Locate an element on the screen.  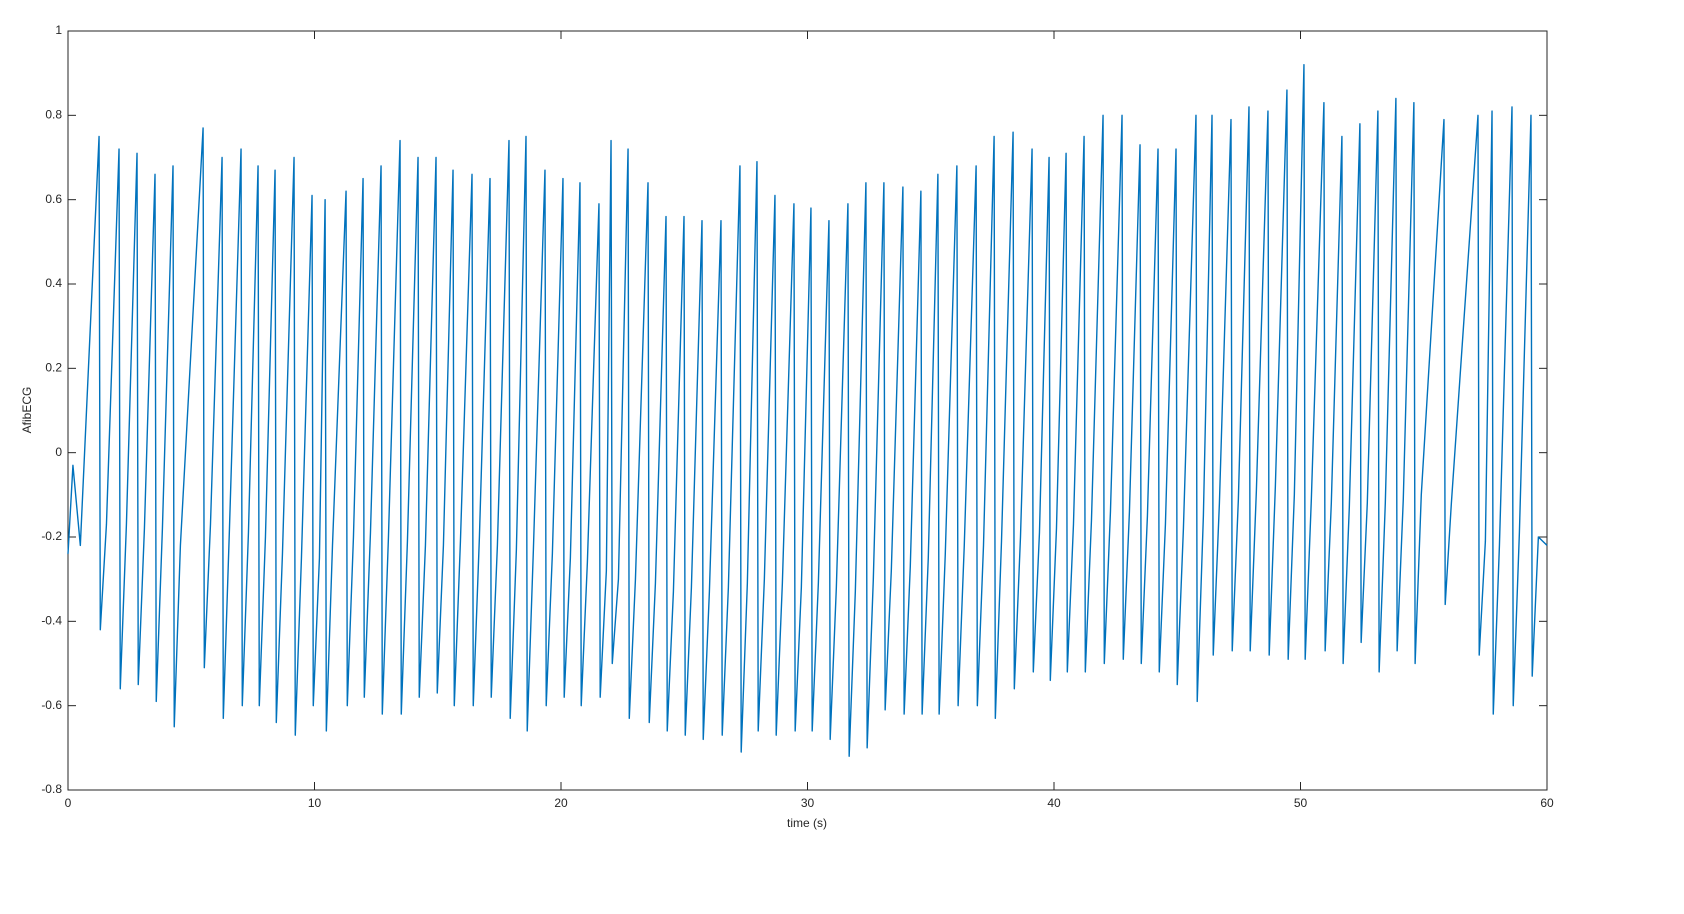
x-tick-label: 10 is located at coordinates (315, 803).